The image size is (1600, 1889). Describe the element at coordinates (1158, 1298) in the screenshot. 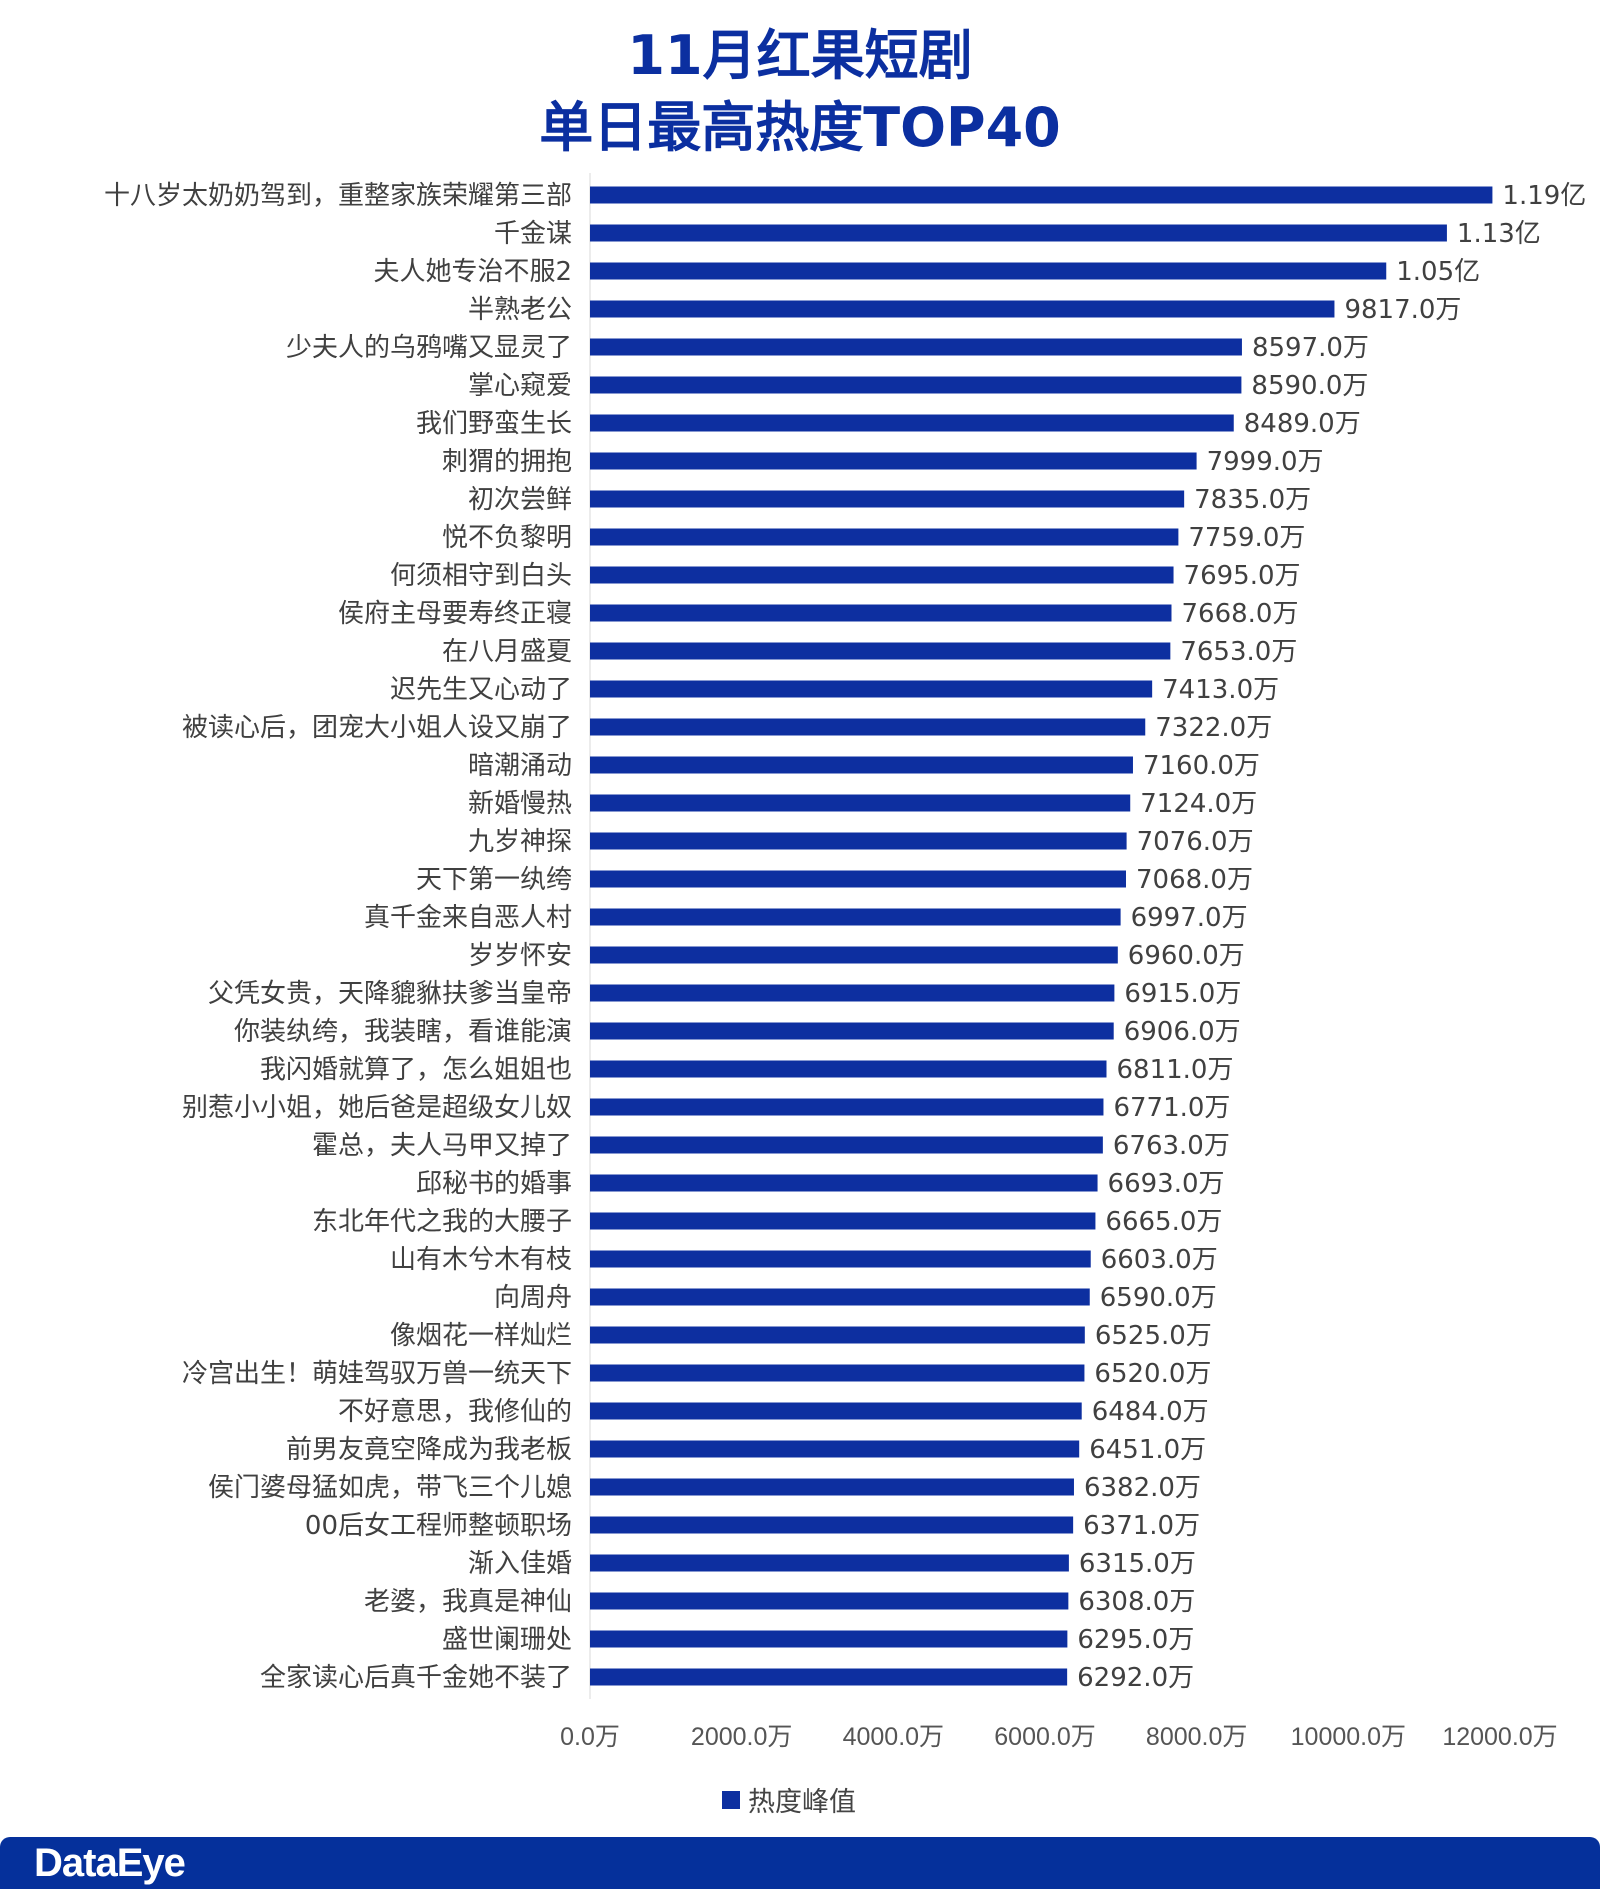

I see `value-label: 6590.0万` at that location.